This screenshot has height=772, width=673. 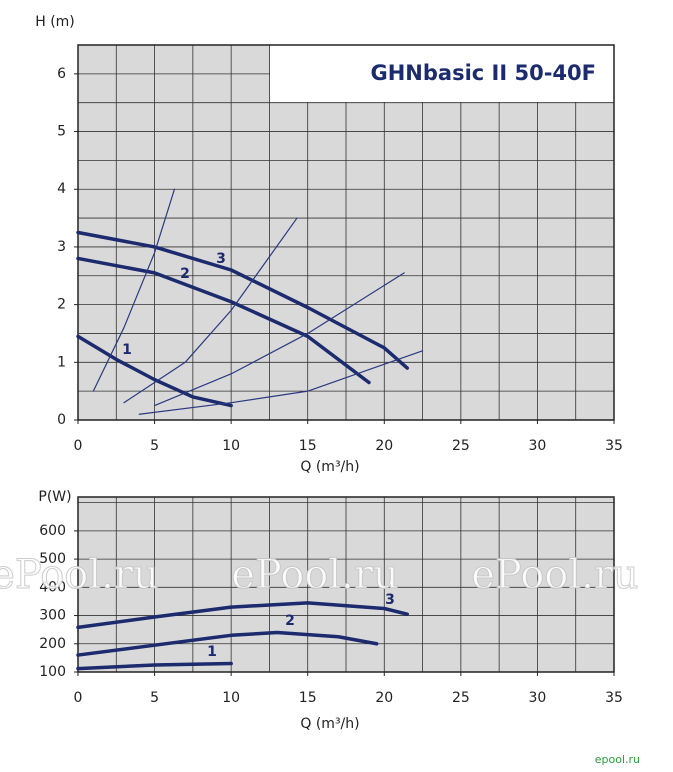 I want to click on y-tick-label: 2, so click(x=61, y=305).